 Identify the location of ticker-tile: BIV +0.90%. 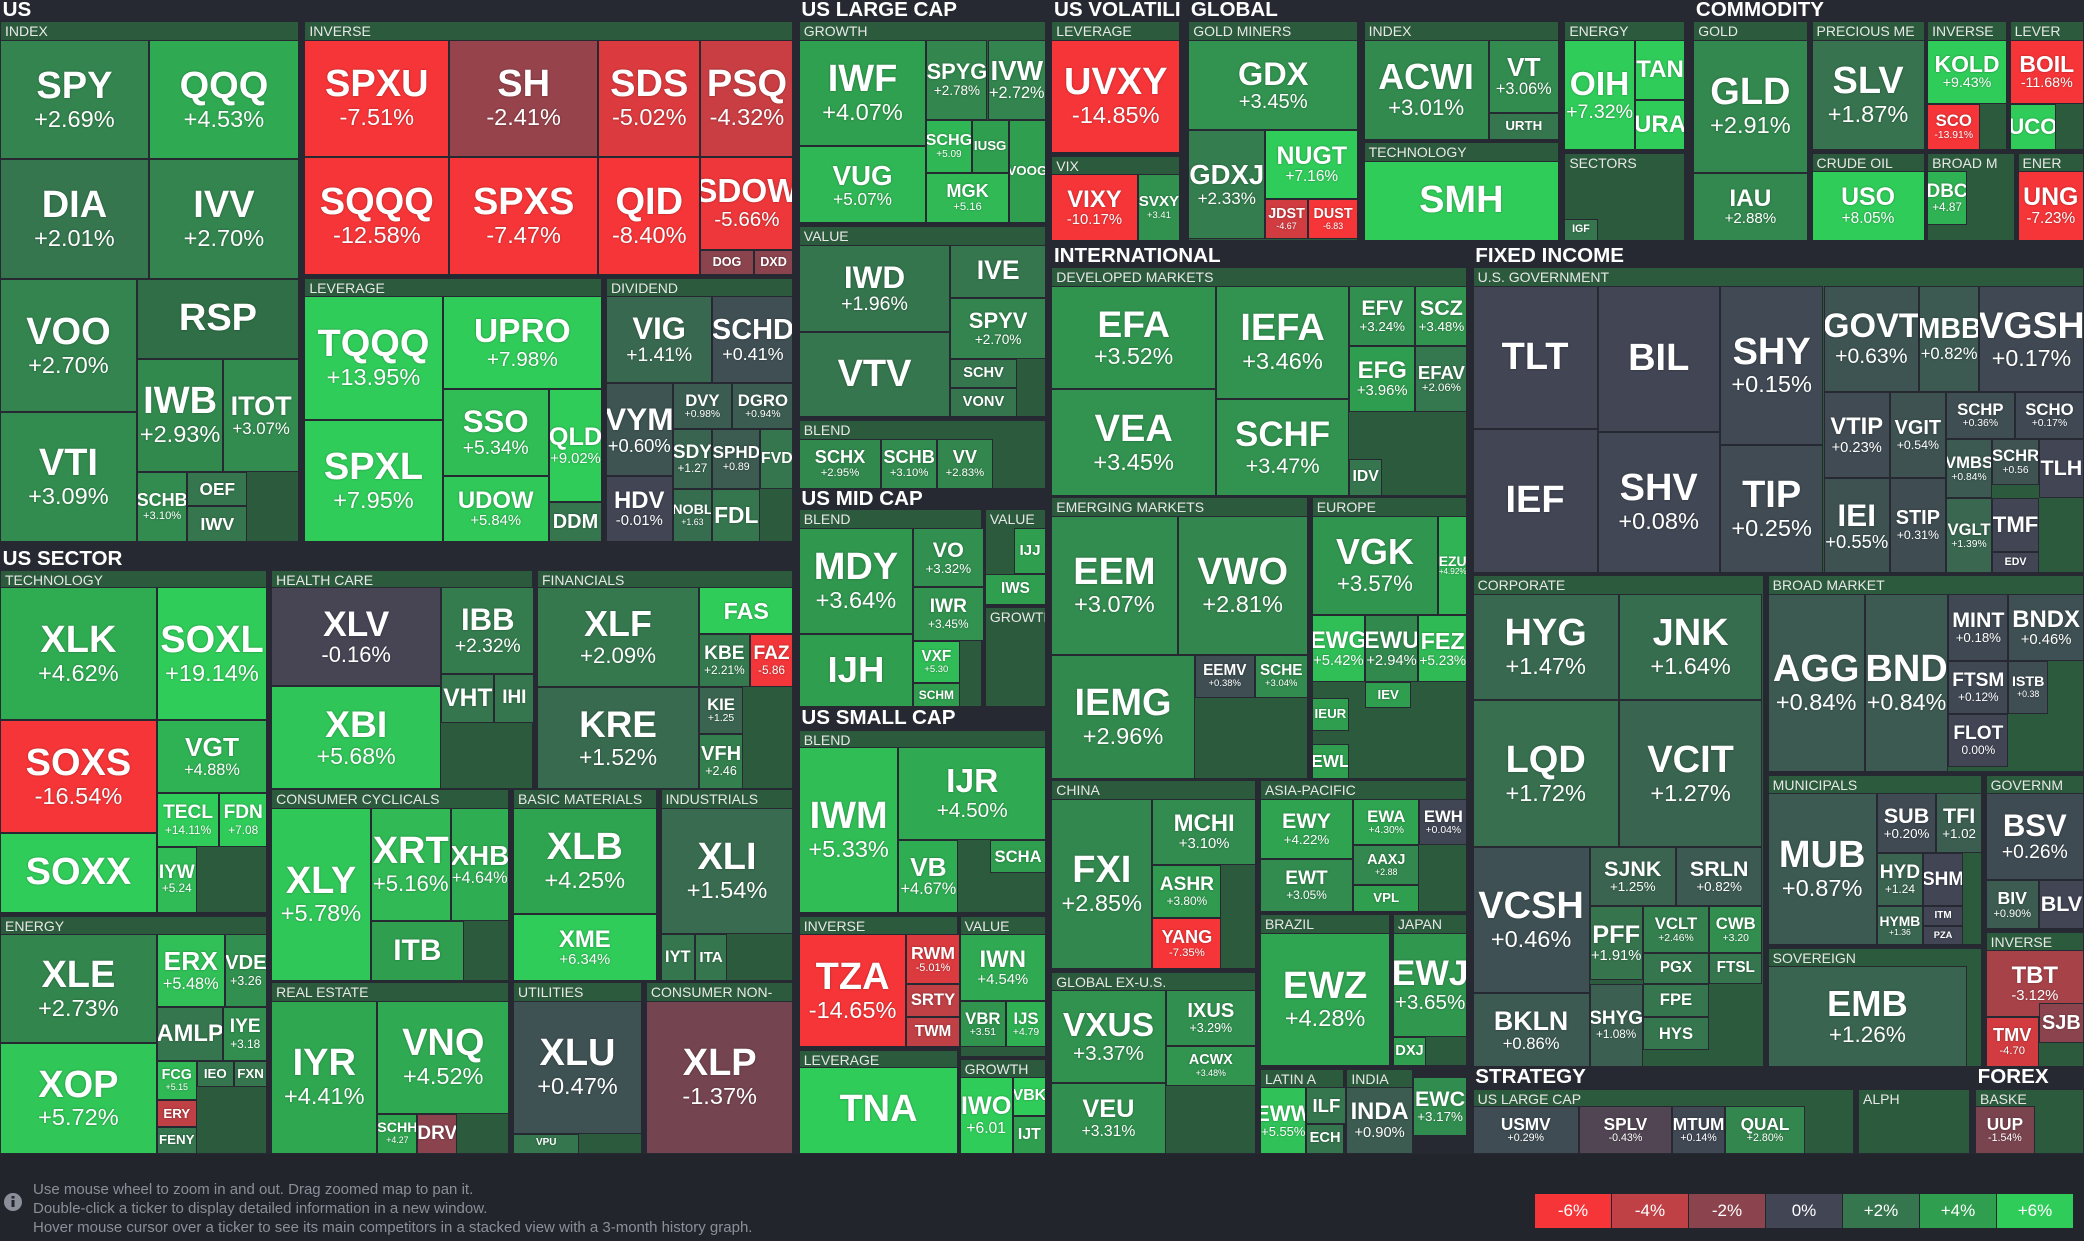
(2012, 904).